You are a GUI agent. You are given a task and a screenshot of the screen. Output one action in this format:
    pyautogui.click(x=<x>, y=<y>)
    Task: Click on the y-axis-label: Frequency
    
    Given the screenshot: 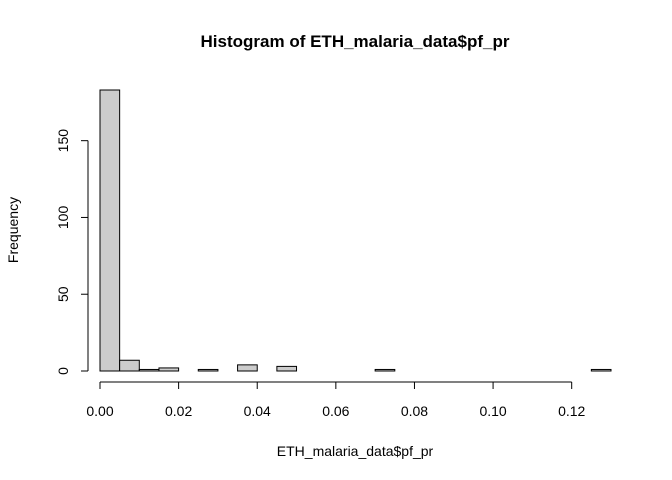 What is the action you would take?
    pyautogui.click(x=13, y=230)
    